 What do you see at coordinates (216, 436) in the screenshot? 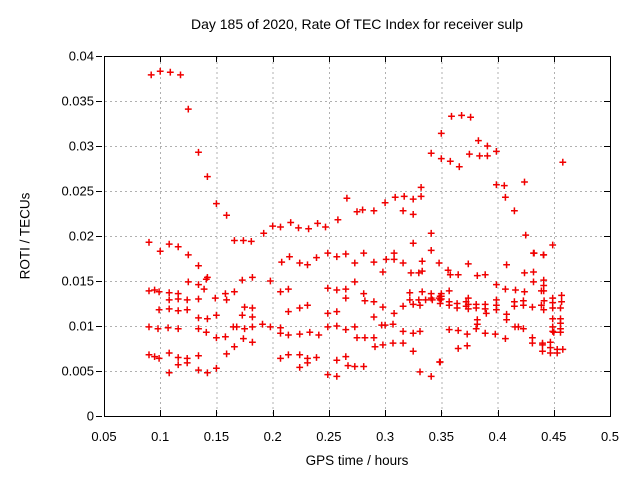
I see `x-tick-label: 0.15` at bounding box center [216, 436].